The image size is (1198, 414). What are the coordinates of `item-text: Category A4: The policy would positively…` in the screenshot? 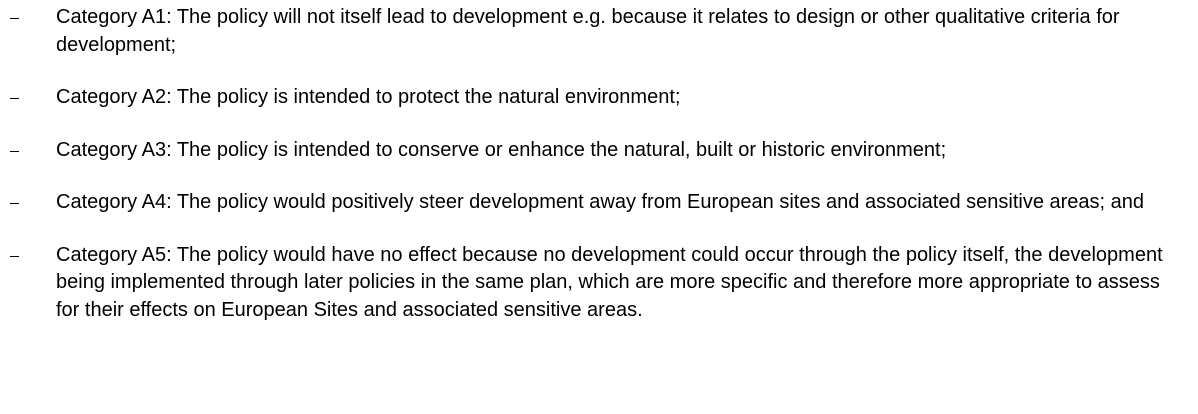 It's located at (600, 202).